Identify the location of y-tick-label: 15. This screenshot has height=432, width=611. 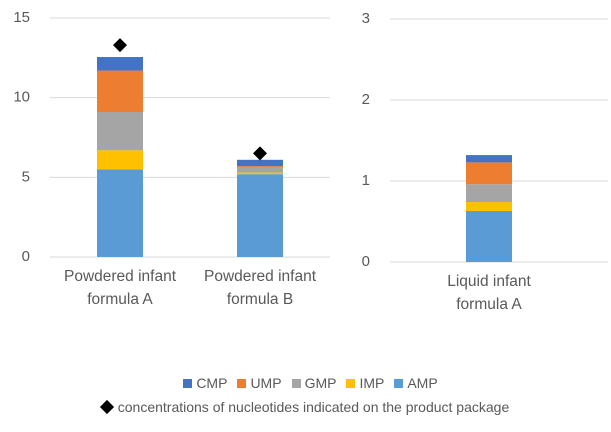
(21, 17).